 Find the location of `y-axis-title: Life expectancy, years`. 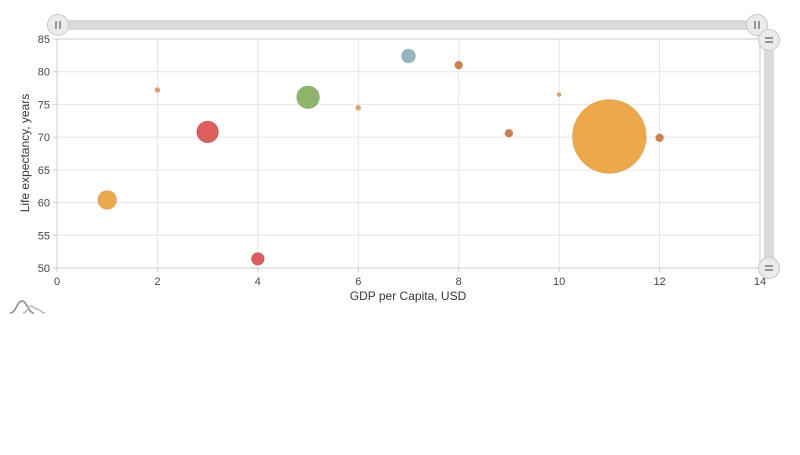

y-axis-title: Life expectancy, years is located at coordinates (25, 153).